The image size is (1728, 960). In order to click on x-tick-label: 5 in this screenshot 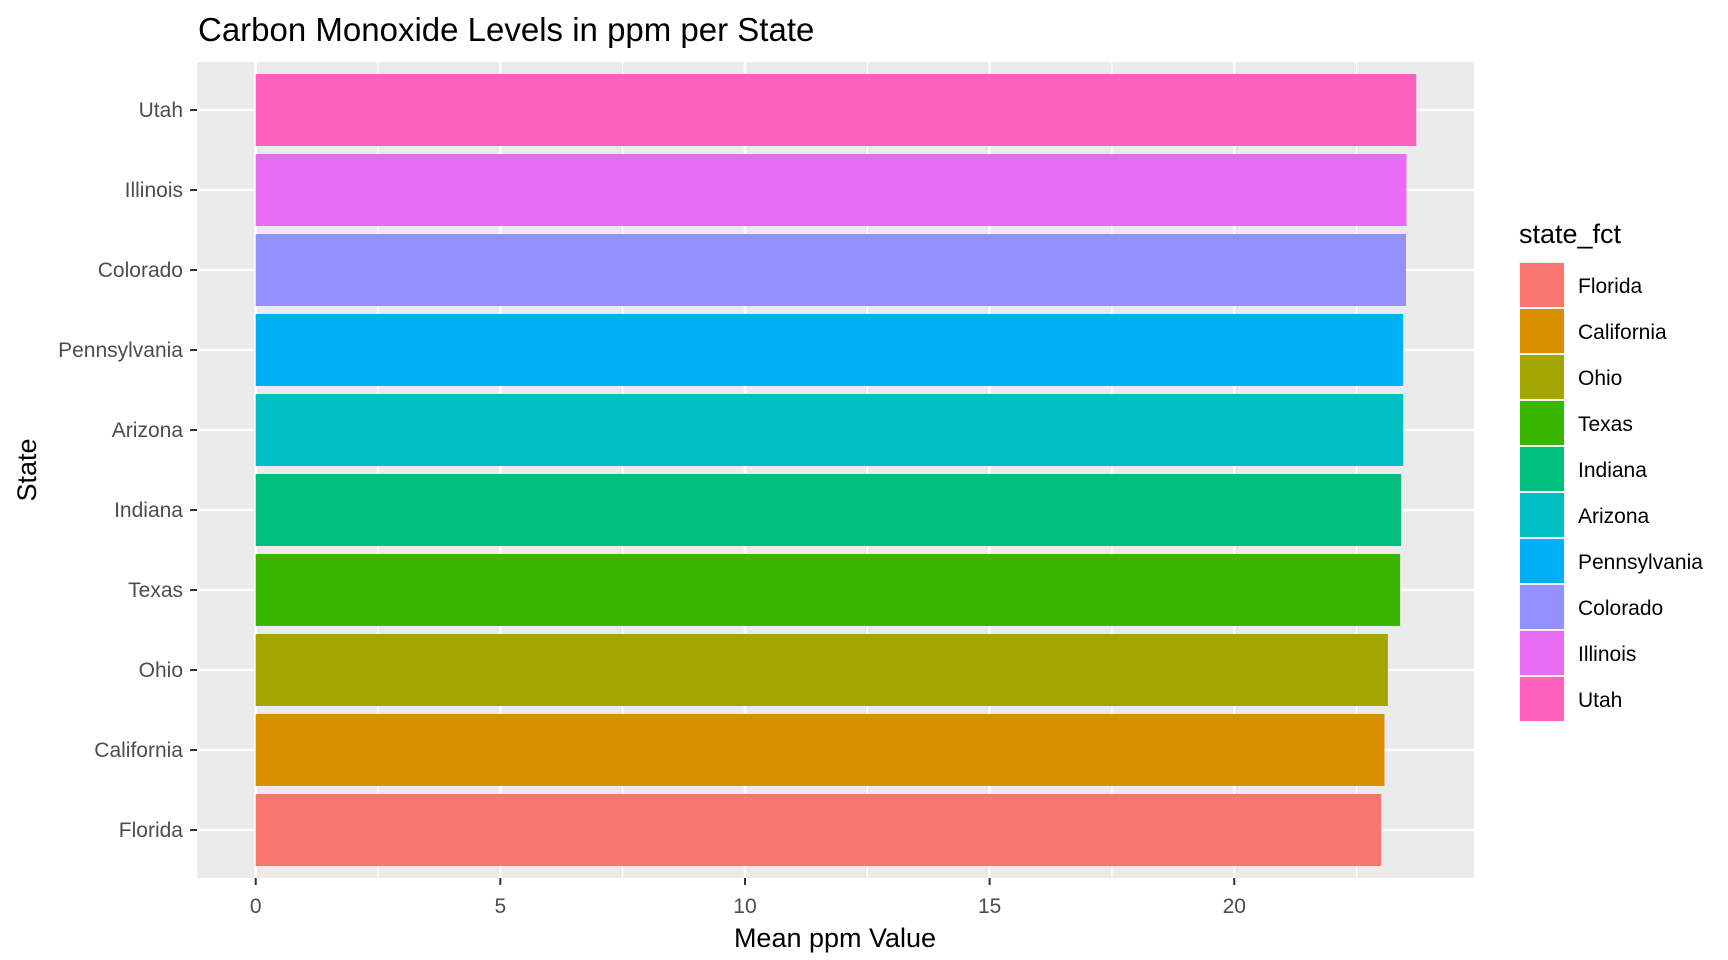, I will do `click(501, 906)`.